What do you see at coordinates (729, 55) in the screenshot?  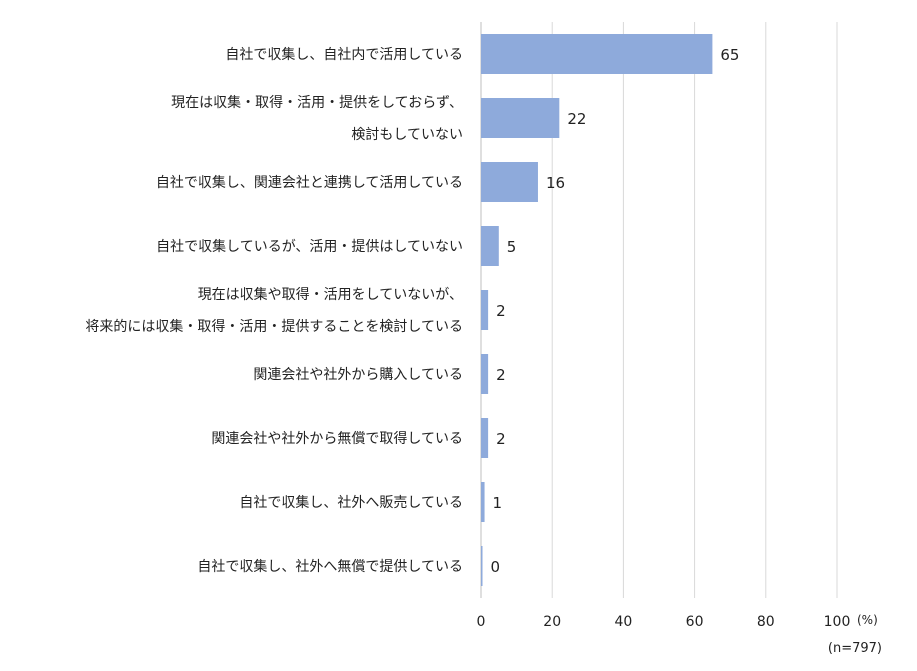 I see `data-label: 65` at bounding box center [729, 55].